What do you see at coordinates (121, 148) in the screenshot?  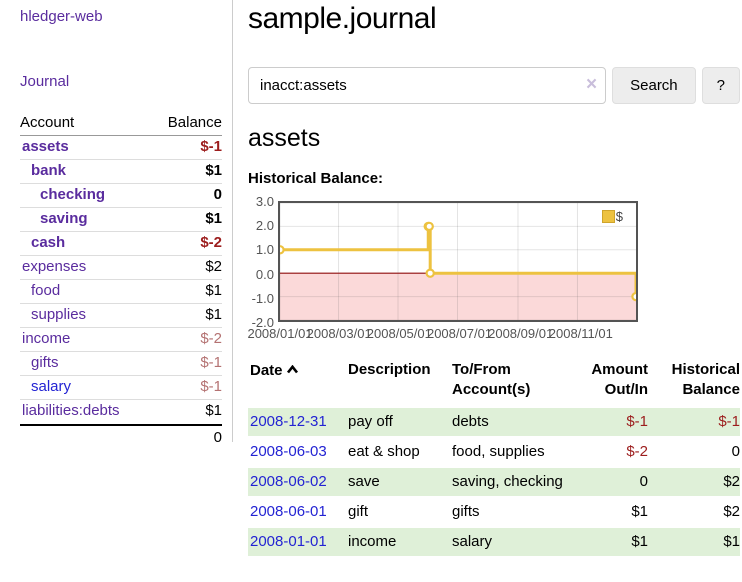 I see `account-row: assets $-1` at bounding box center [121, 148].